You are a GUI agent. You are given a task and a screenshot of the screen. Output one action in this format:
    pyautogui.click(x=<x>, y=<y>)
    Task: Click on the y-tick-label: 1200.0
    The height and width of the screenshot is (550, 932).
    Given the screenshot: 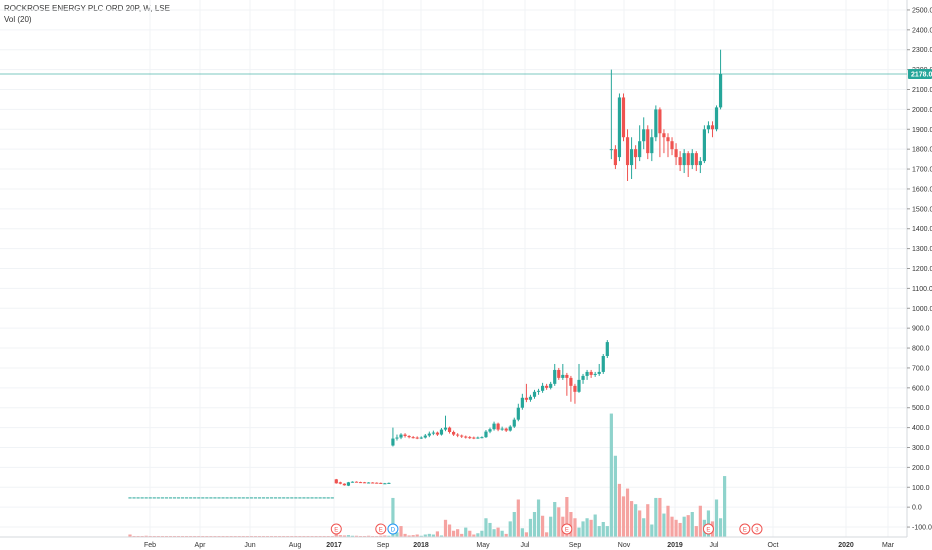 What is the action you would take?
    pyautogui.click(x=922, y=269)
    